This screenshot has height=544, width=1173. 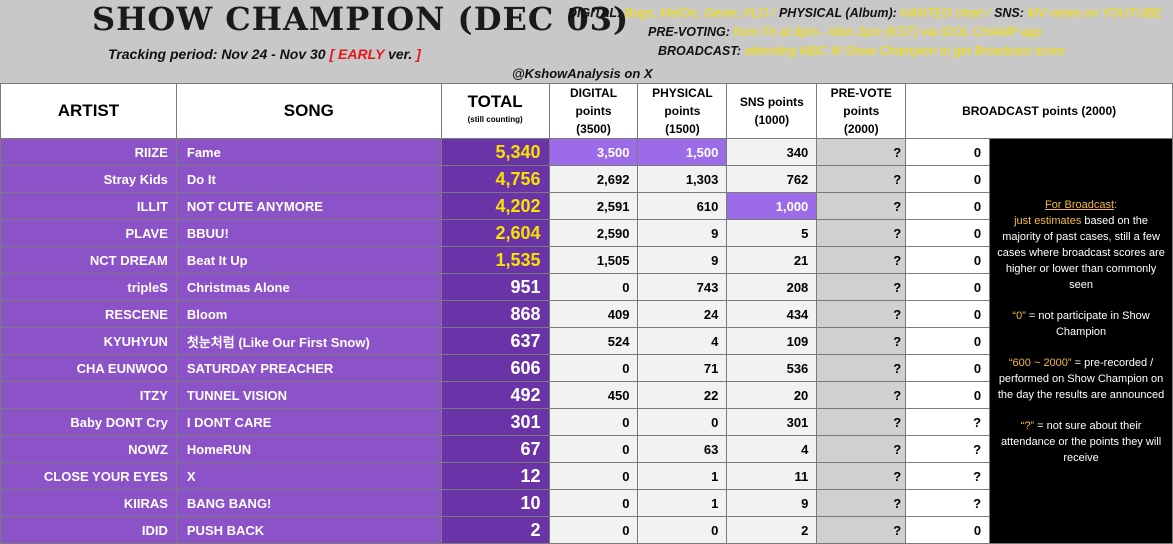 What do you see at coordinates (308, 287) in the screenshot?
I see `song-cell: Christmas Alone` at bounding box center [308, 287].